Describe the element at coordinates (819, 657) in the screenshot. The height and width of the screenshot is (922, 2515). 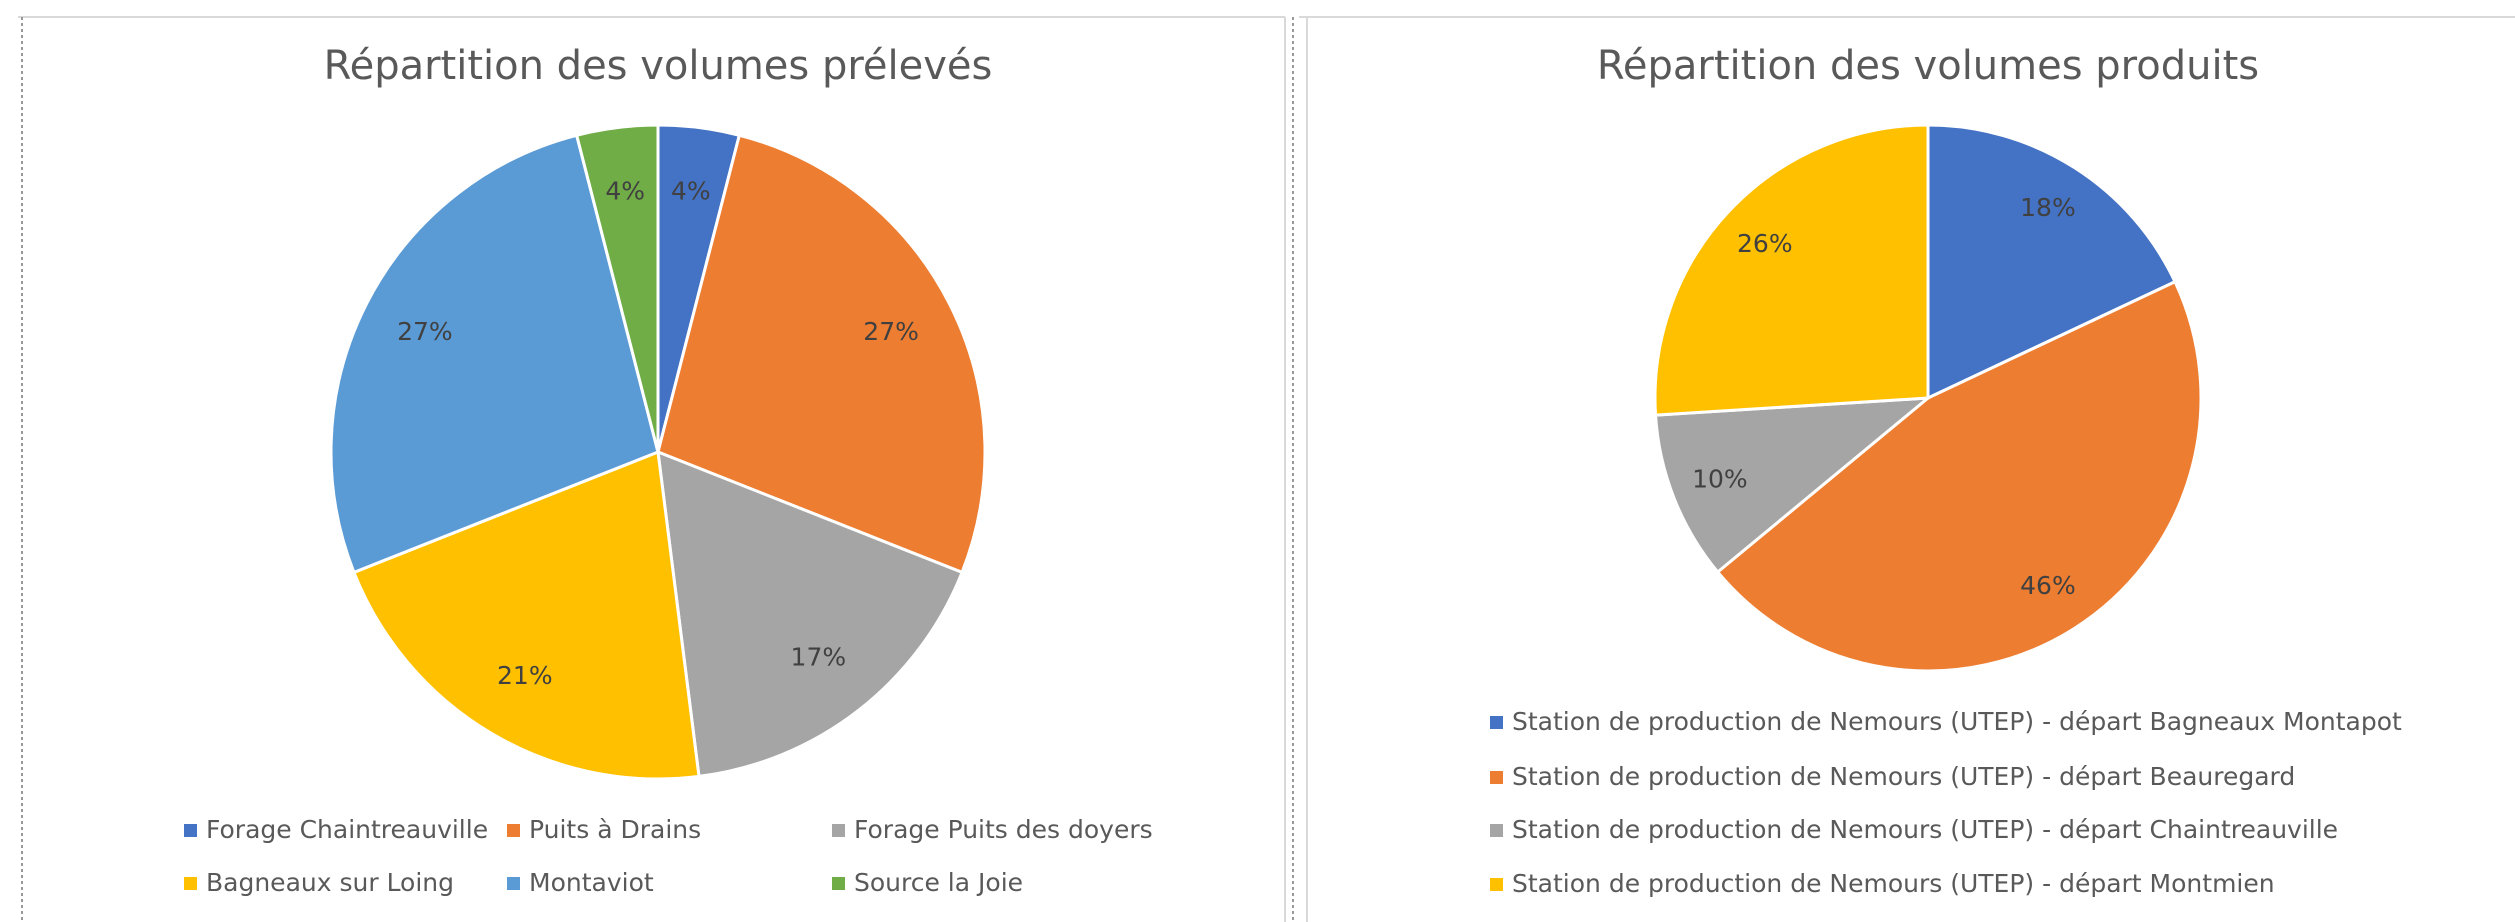
I see `data-label: 17%` at that location.